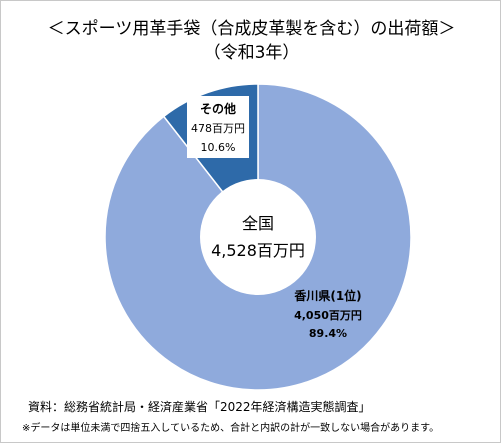 Image resolution: width=503 pixels, height=445 pixels. What do you see at coordinates (328, 333) in the screenshot?
I see `kagawa-slice-percent: 89.4%` at bounding box center [328, 333].